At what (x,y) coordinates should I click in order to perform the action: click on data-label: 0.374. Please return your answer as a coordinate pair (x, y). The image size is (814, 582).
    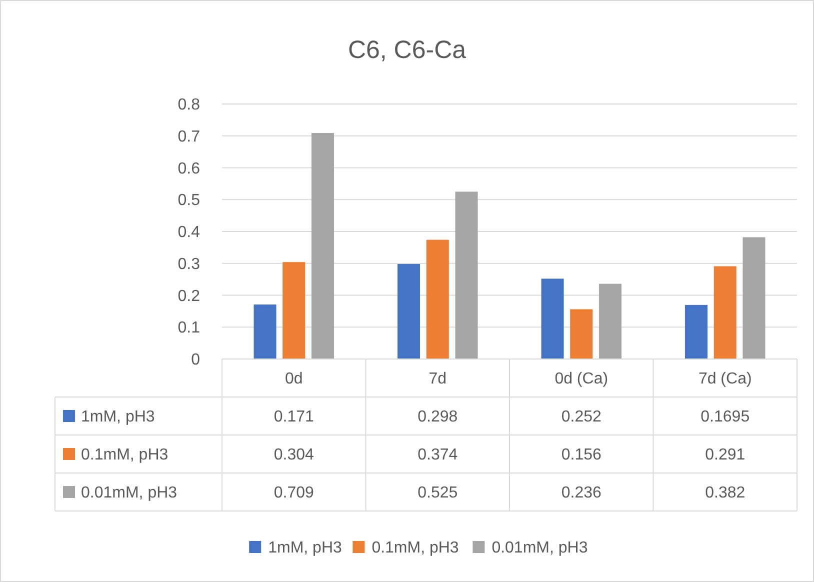
    Looking at the image, I should click on (438, 455).